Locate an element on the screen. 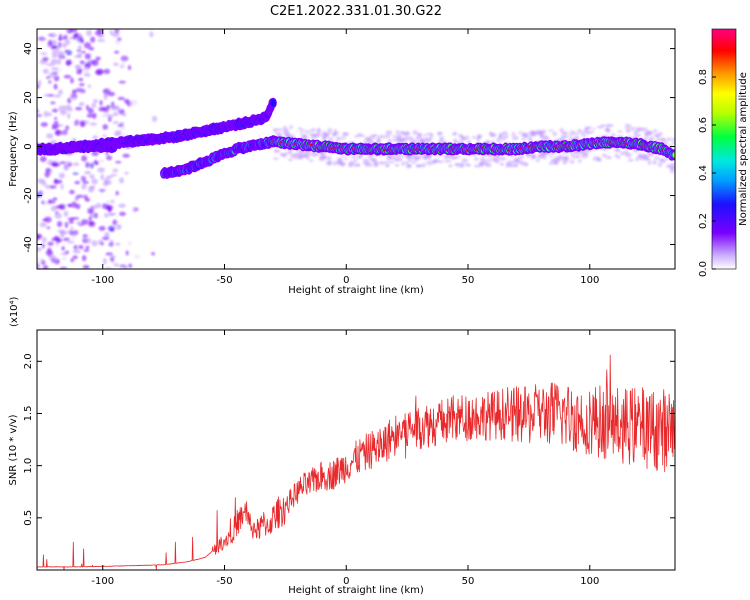  spectrogram-y-axis-label: Frequency (Hz) is located at coordinates (13, 149).